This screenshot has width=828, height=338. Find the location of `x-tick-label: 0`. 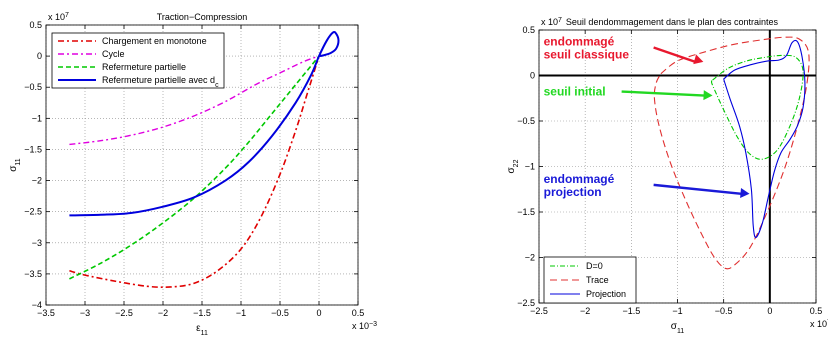

x-tick-label: 0 is located at coordinates (318, 313).